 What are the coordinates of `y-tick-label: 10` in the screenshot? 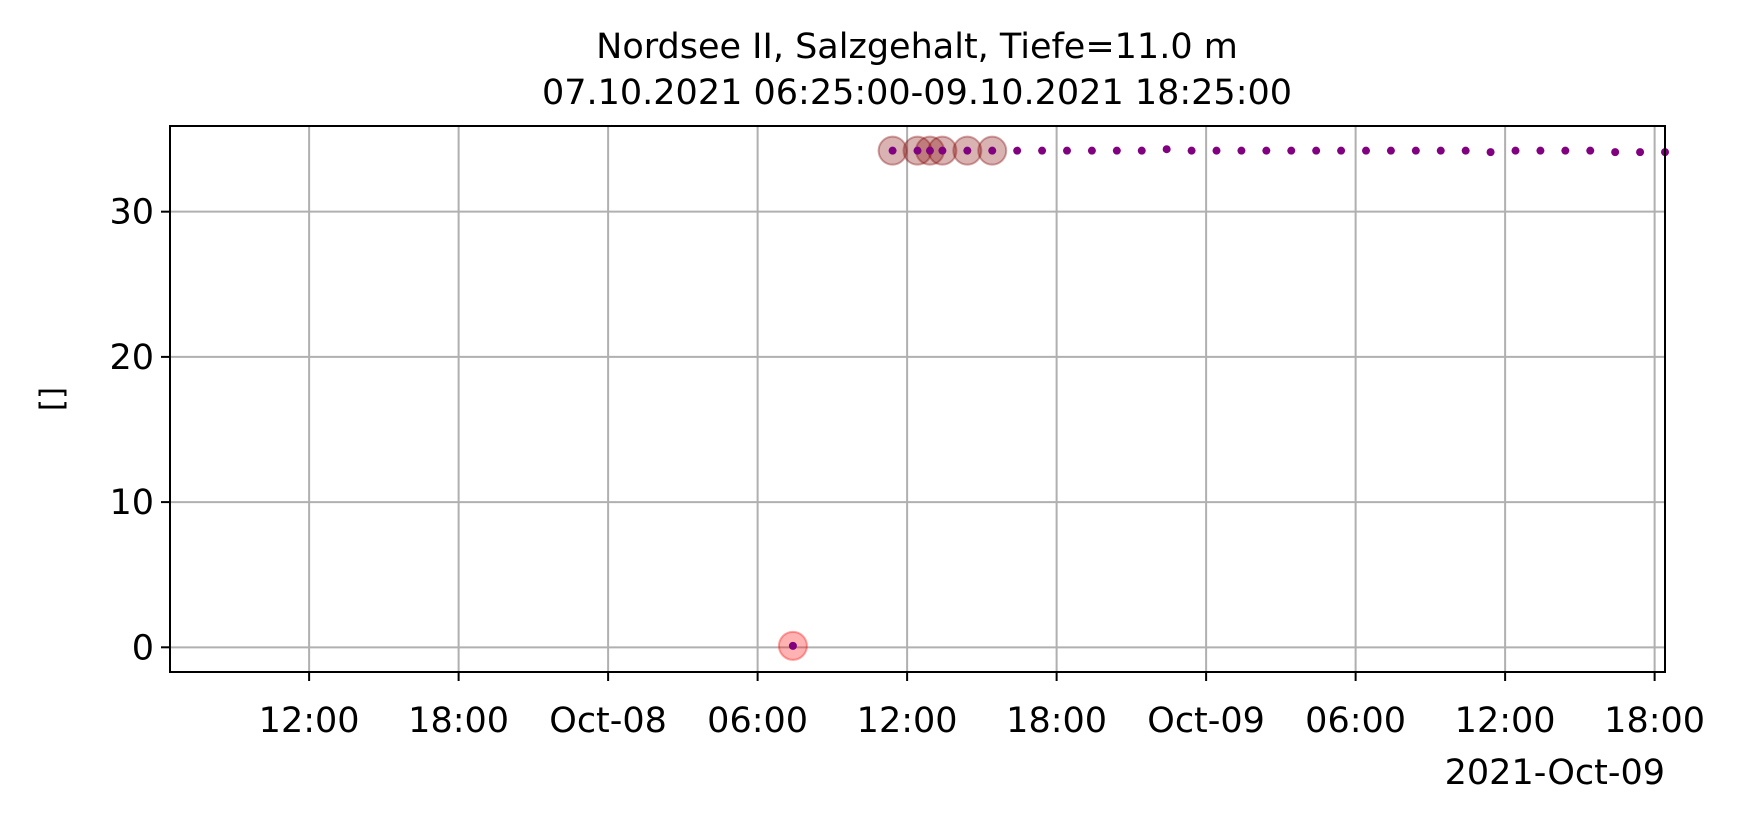 It's located at (131, 503).